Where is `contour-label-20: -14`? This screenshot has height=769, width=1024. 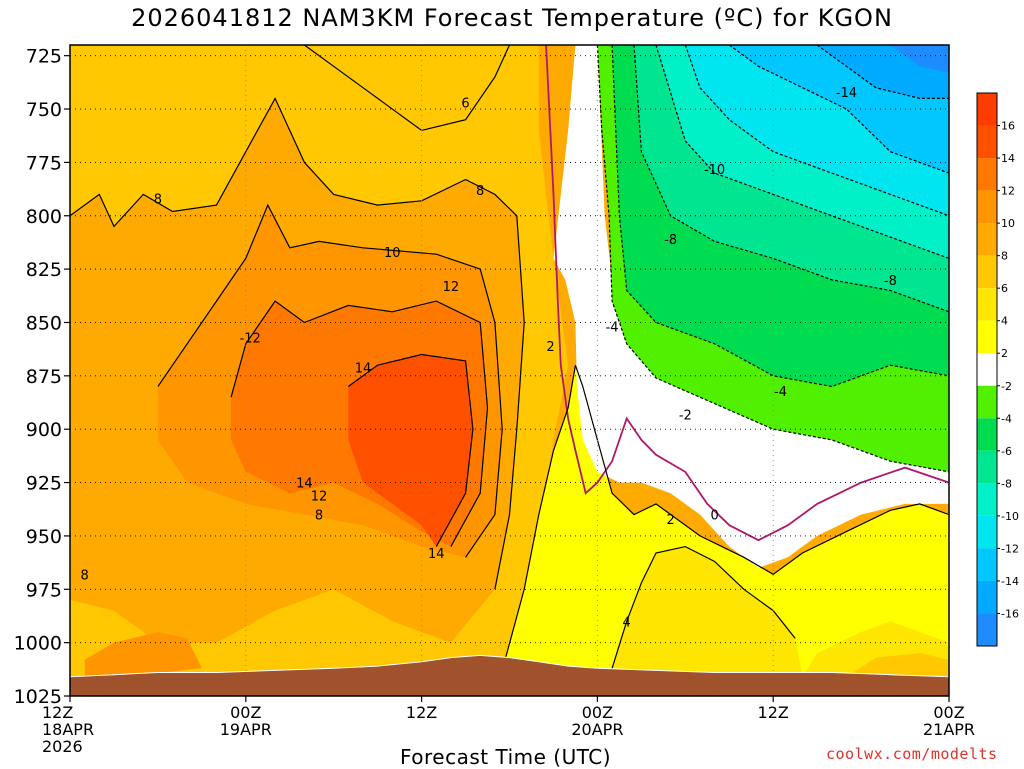 contour-label-20: -14 is located at coordinates (846, 93).